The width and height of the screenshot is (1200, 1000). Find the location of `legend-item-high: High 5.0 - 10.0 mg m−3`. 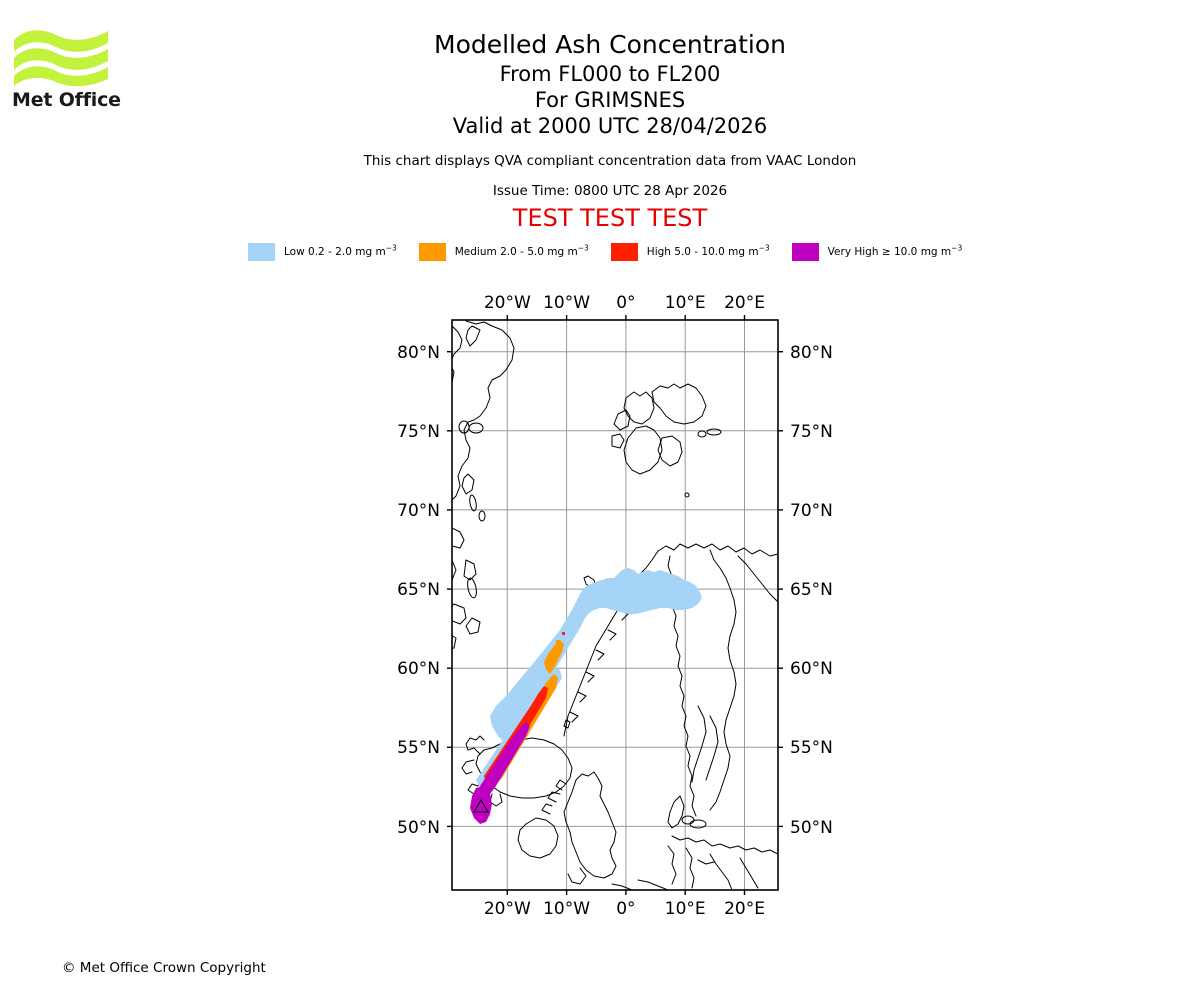

legend-item-high: High 5.0 - 10.0 mg m−3 is located at coordinates (690, 252).